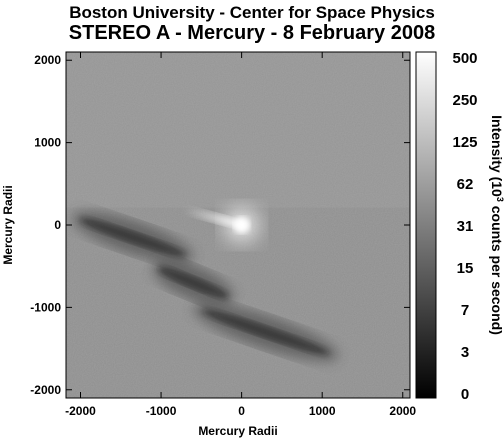 The height and width of the screenshot is (445, 504). I want to click on y-tick-label: 0, so click(57, 225).